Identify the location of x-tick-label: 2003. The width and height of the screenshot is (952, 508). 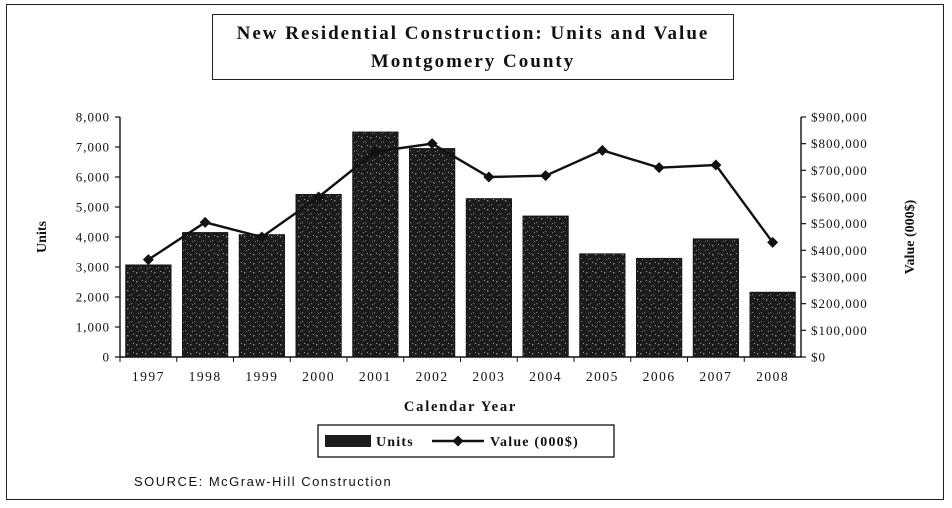
(488, 376).